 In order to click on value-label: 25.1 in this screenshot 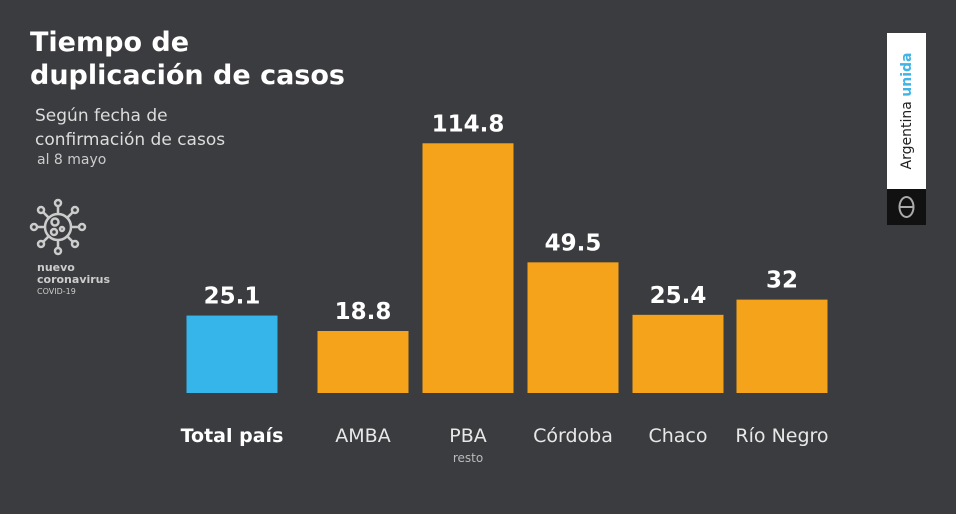, I will do `click(232, 297)`.